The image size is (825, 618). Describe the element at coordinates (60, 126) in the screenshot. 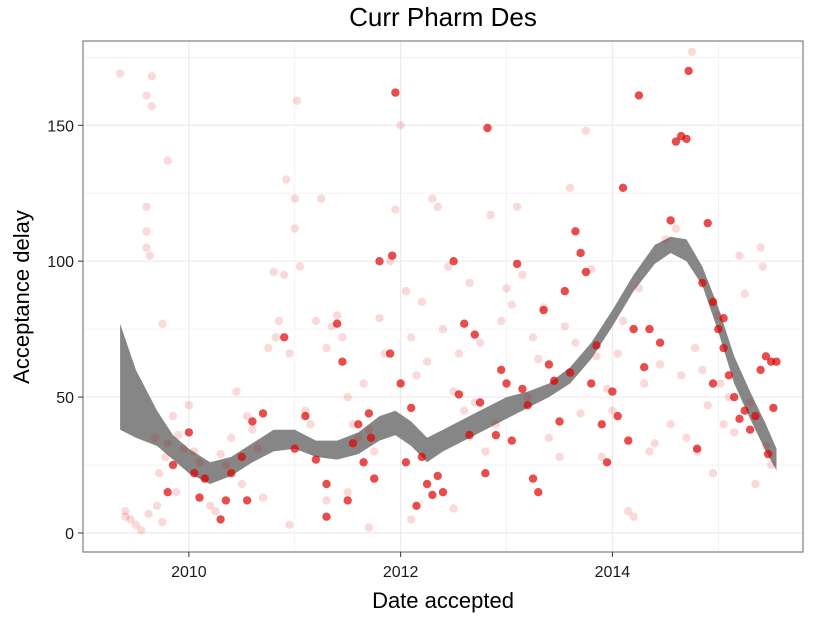

I see `y-tick-label: 150` at that location.